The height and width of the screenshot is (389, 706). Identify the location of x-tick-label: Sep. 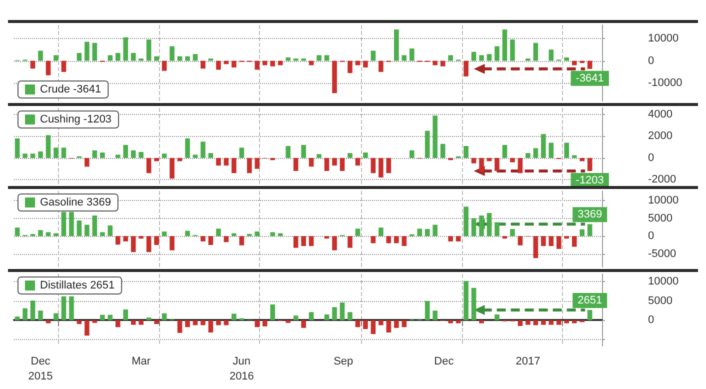
(344, 362).